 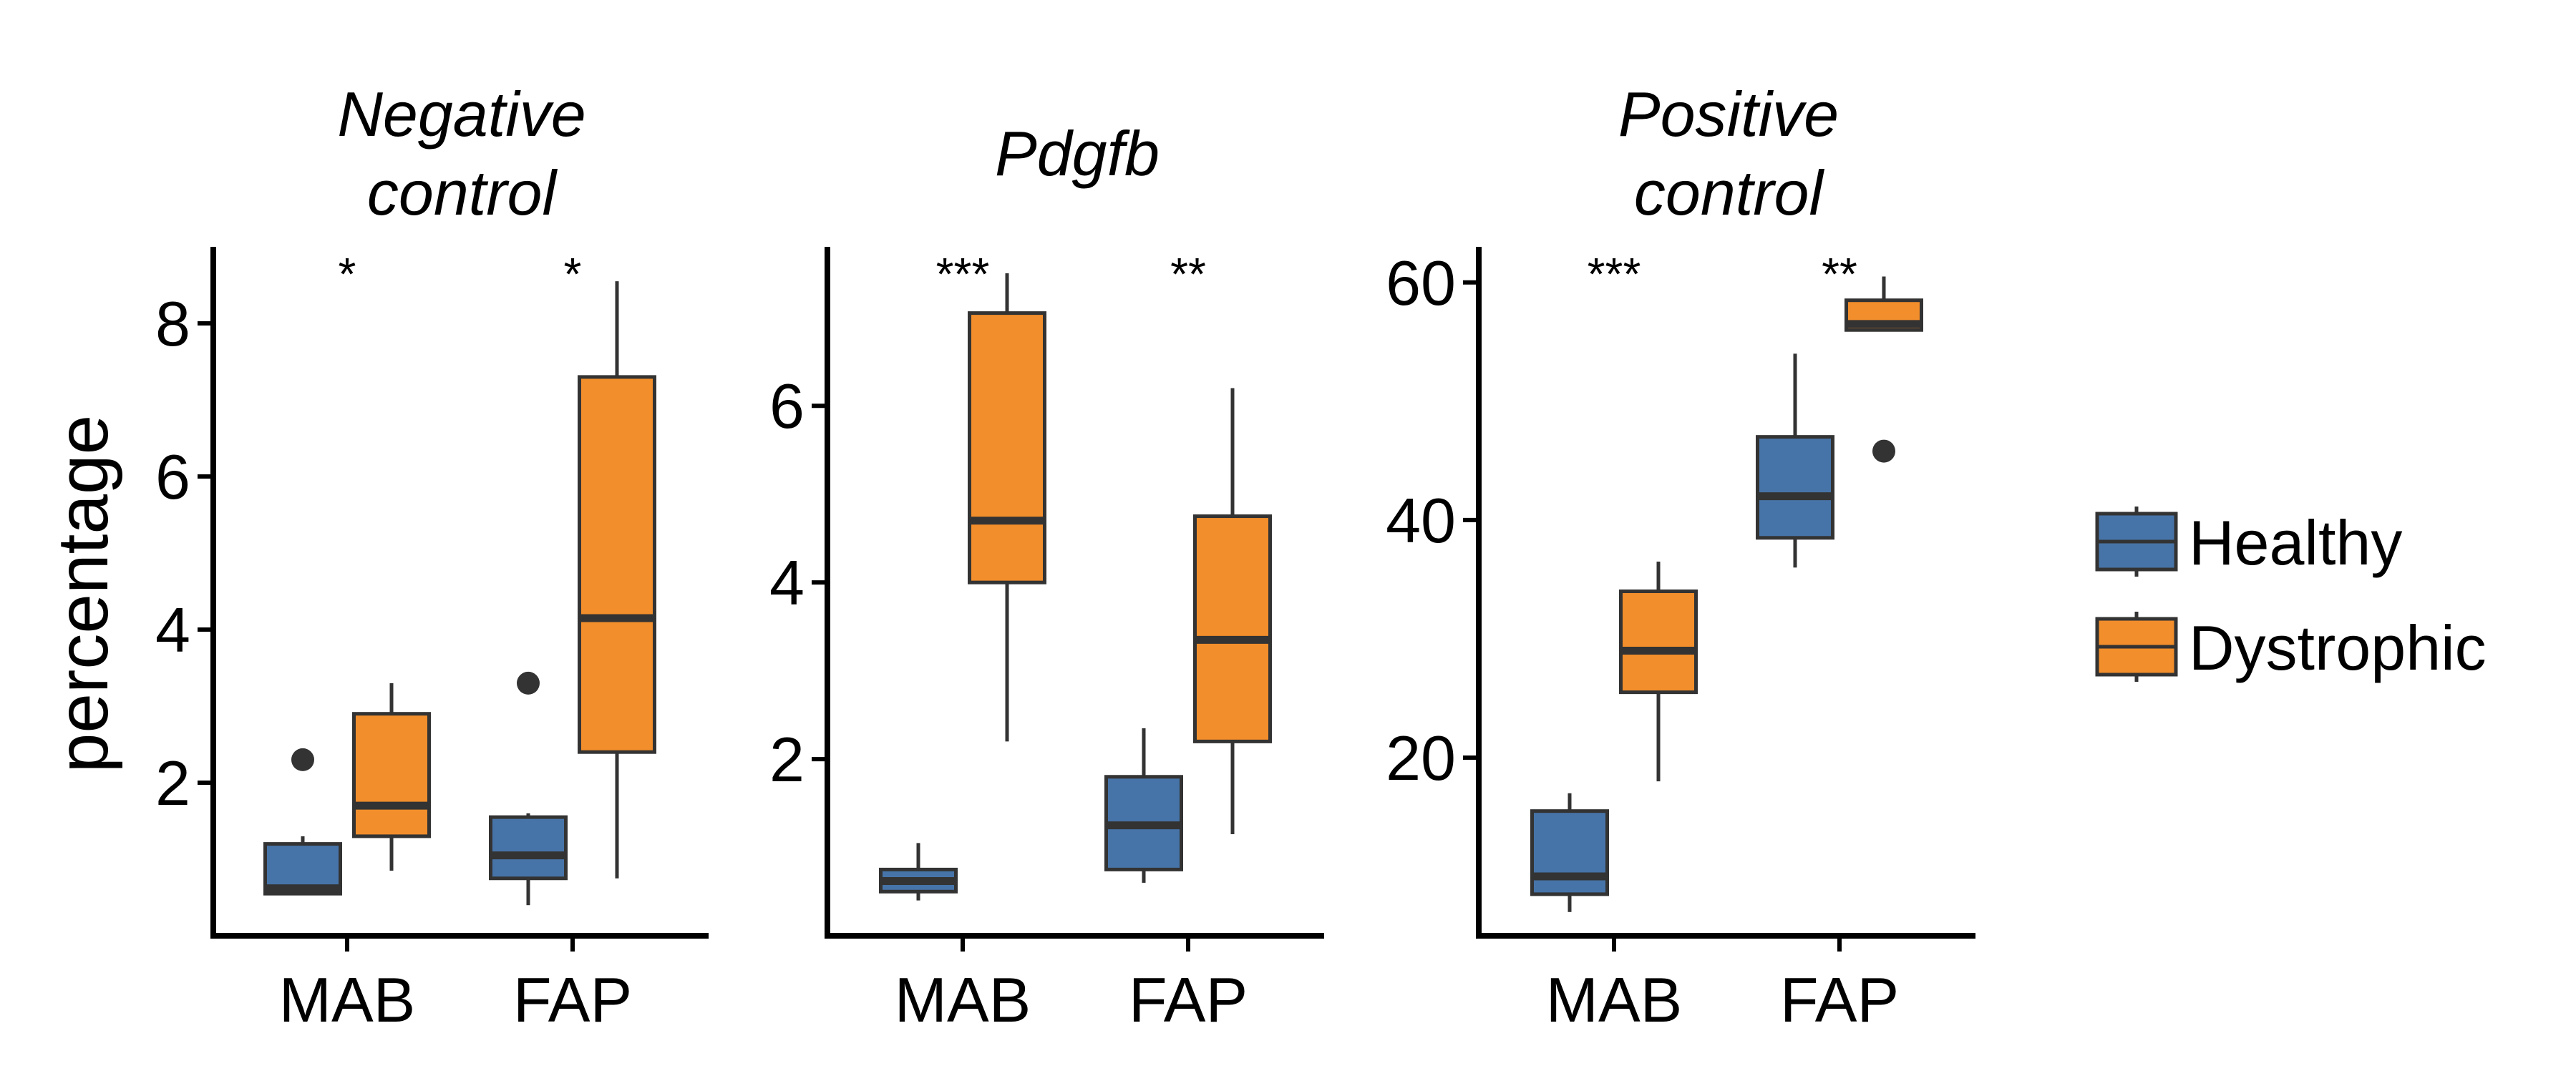 What do you see at coordinates (2338, 648) in the screenshot?
I see `legend-label: Dystrophic` at bounding box center [2338, 648].